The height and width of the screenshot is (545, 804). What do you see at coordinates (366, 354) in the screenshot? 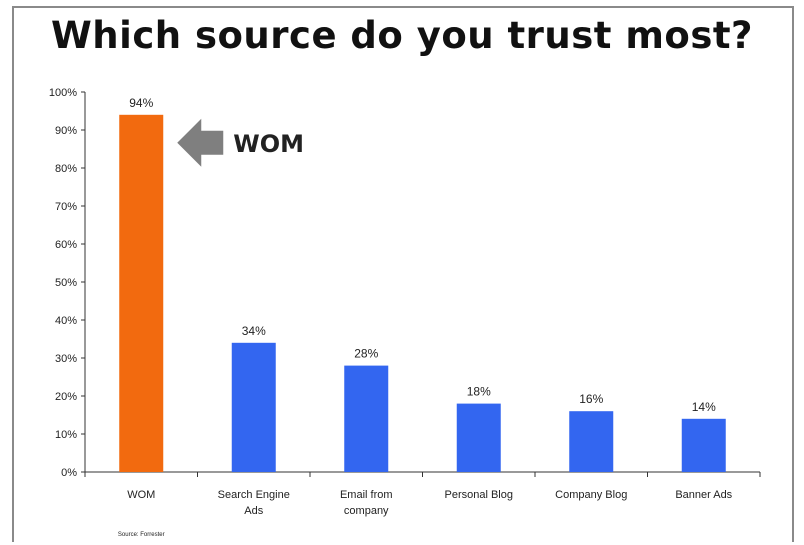
I see `data-label: 28%` at bounding box center [366, 354].